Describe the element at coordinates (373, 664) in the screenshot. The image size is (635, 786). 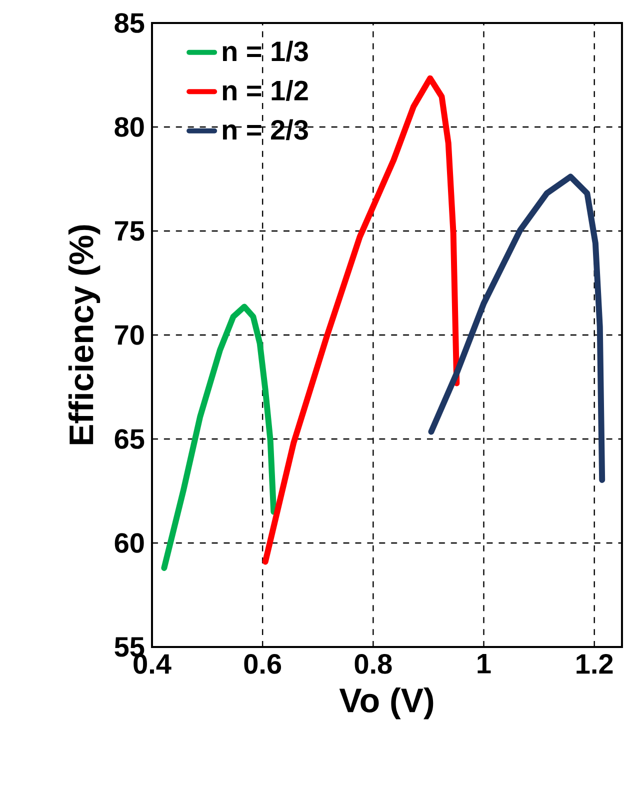
I see `x-tick-label: 0.8` at that location.